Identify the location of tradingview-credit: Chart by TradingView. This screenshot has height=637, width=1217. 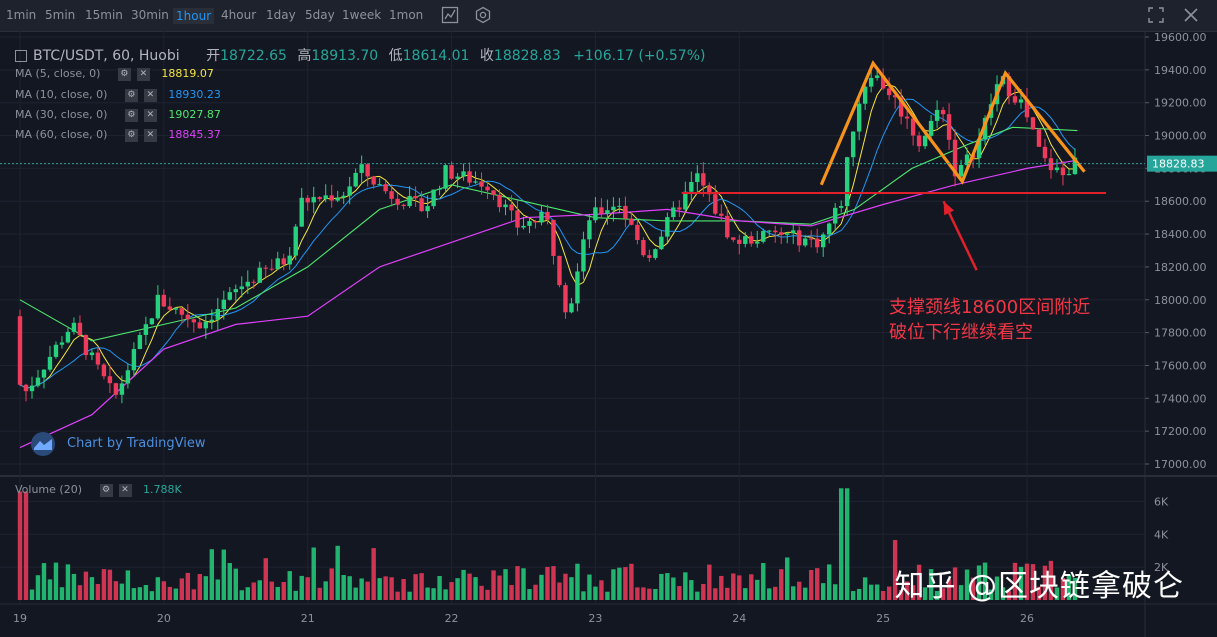
(136, 443).